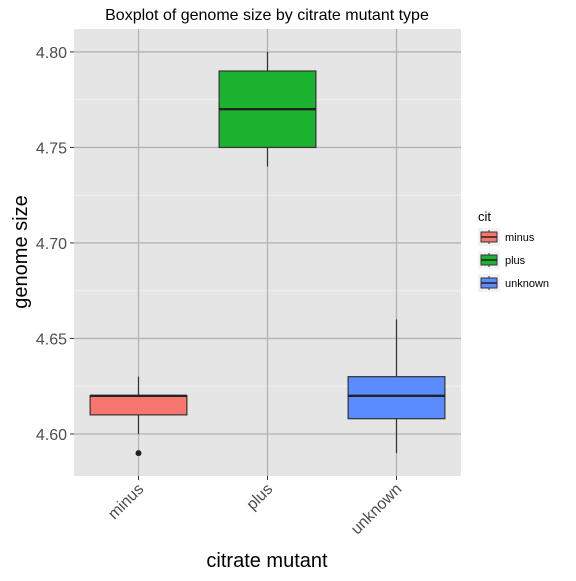 The width and height of the screenshot is (576, 581). What do you see at coordinates (126, 502) in the screenshot?
I see `x-tick-label: minus` at bounding box center [126, 502].